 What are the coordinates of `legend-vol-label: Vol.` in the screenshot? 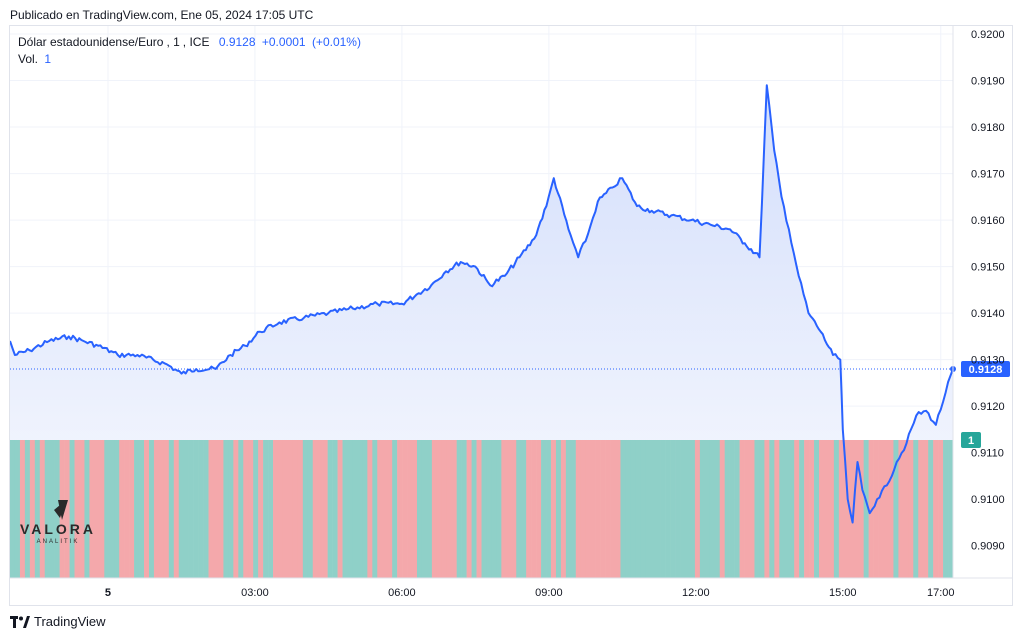 It's located at (28, 59).